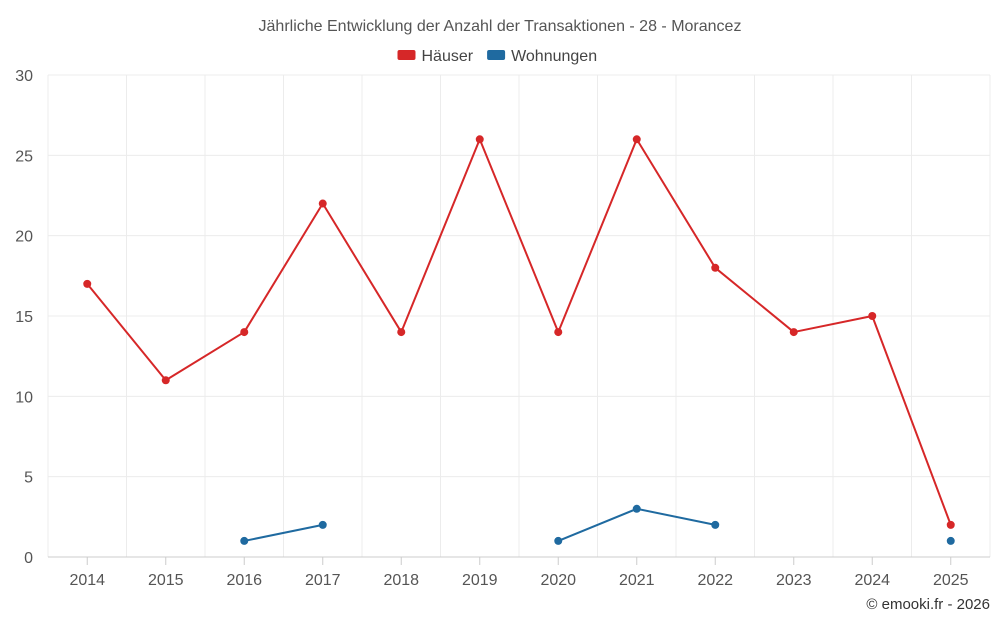 Image resolution: width=1000 pixels, height=625 pixels. I want to click on x-tick-label: 2014, so click(87, 580).